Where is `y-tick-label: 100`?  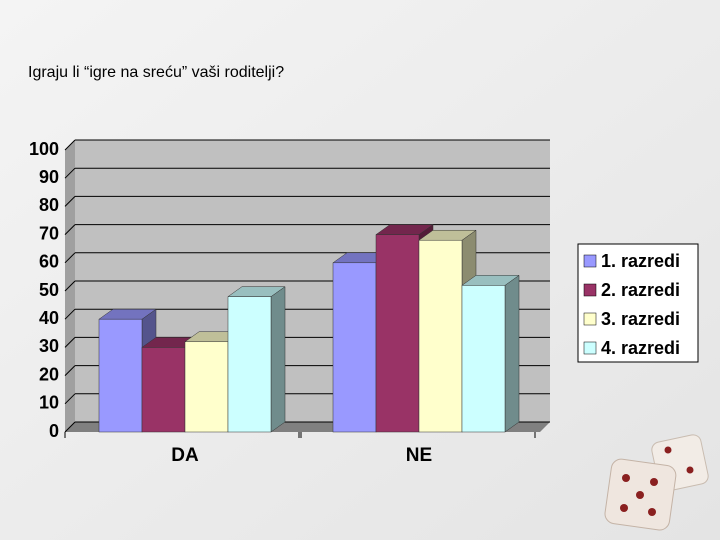 y-tick-label: 100 is located at coordinates (44, 149).